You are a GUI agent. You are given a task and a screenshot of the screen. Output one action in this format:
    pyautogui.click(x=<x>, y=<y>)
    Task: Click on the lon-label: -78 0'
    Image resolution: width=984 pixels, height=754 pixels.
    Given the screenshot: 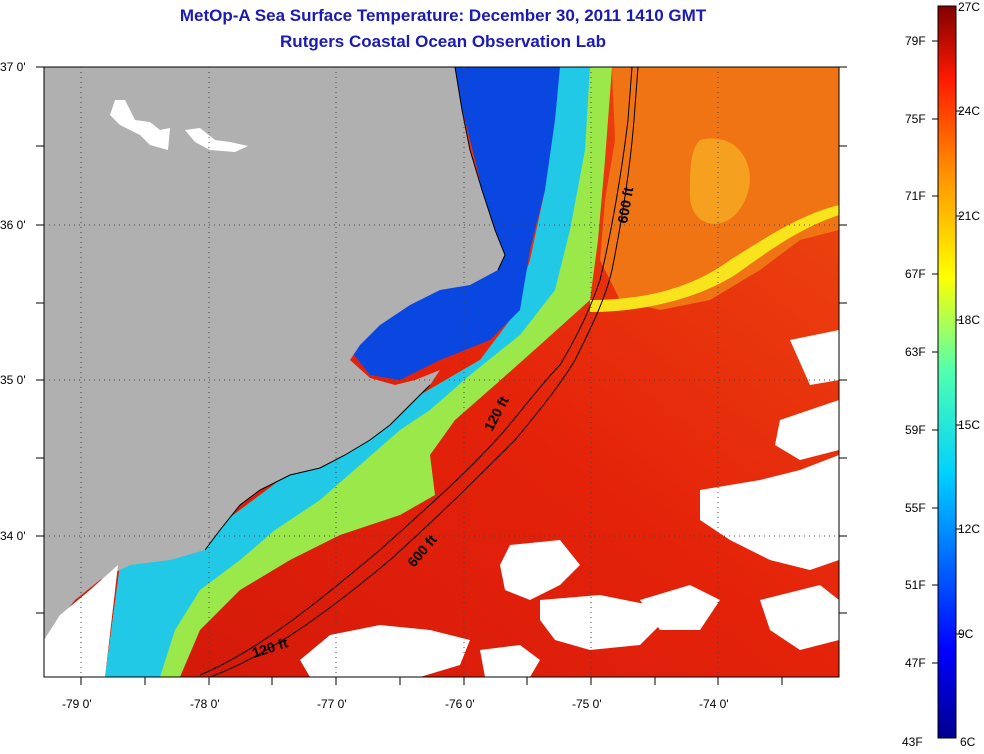 What is the action you would take?
    pyautogui.click(x=205, y=704)
    